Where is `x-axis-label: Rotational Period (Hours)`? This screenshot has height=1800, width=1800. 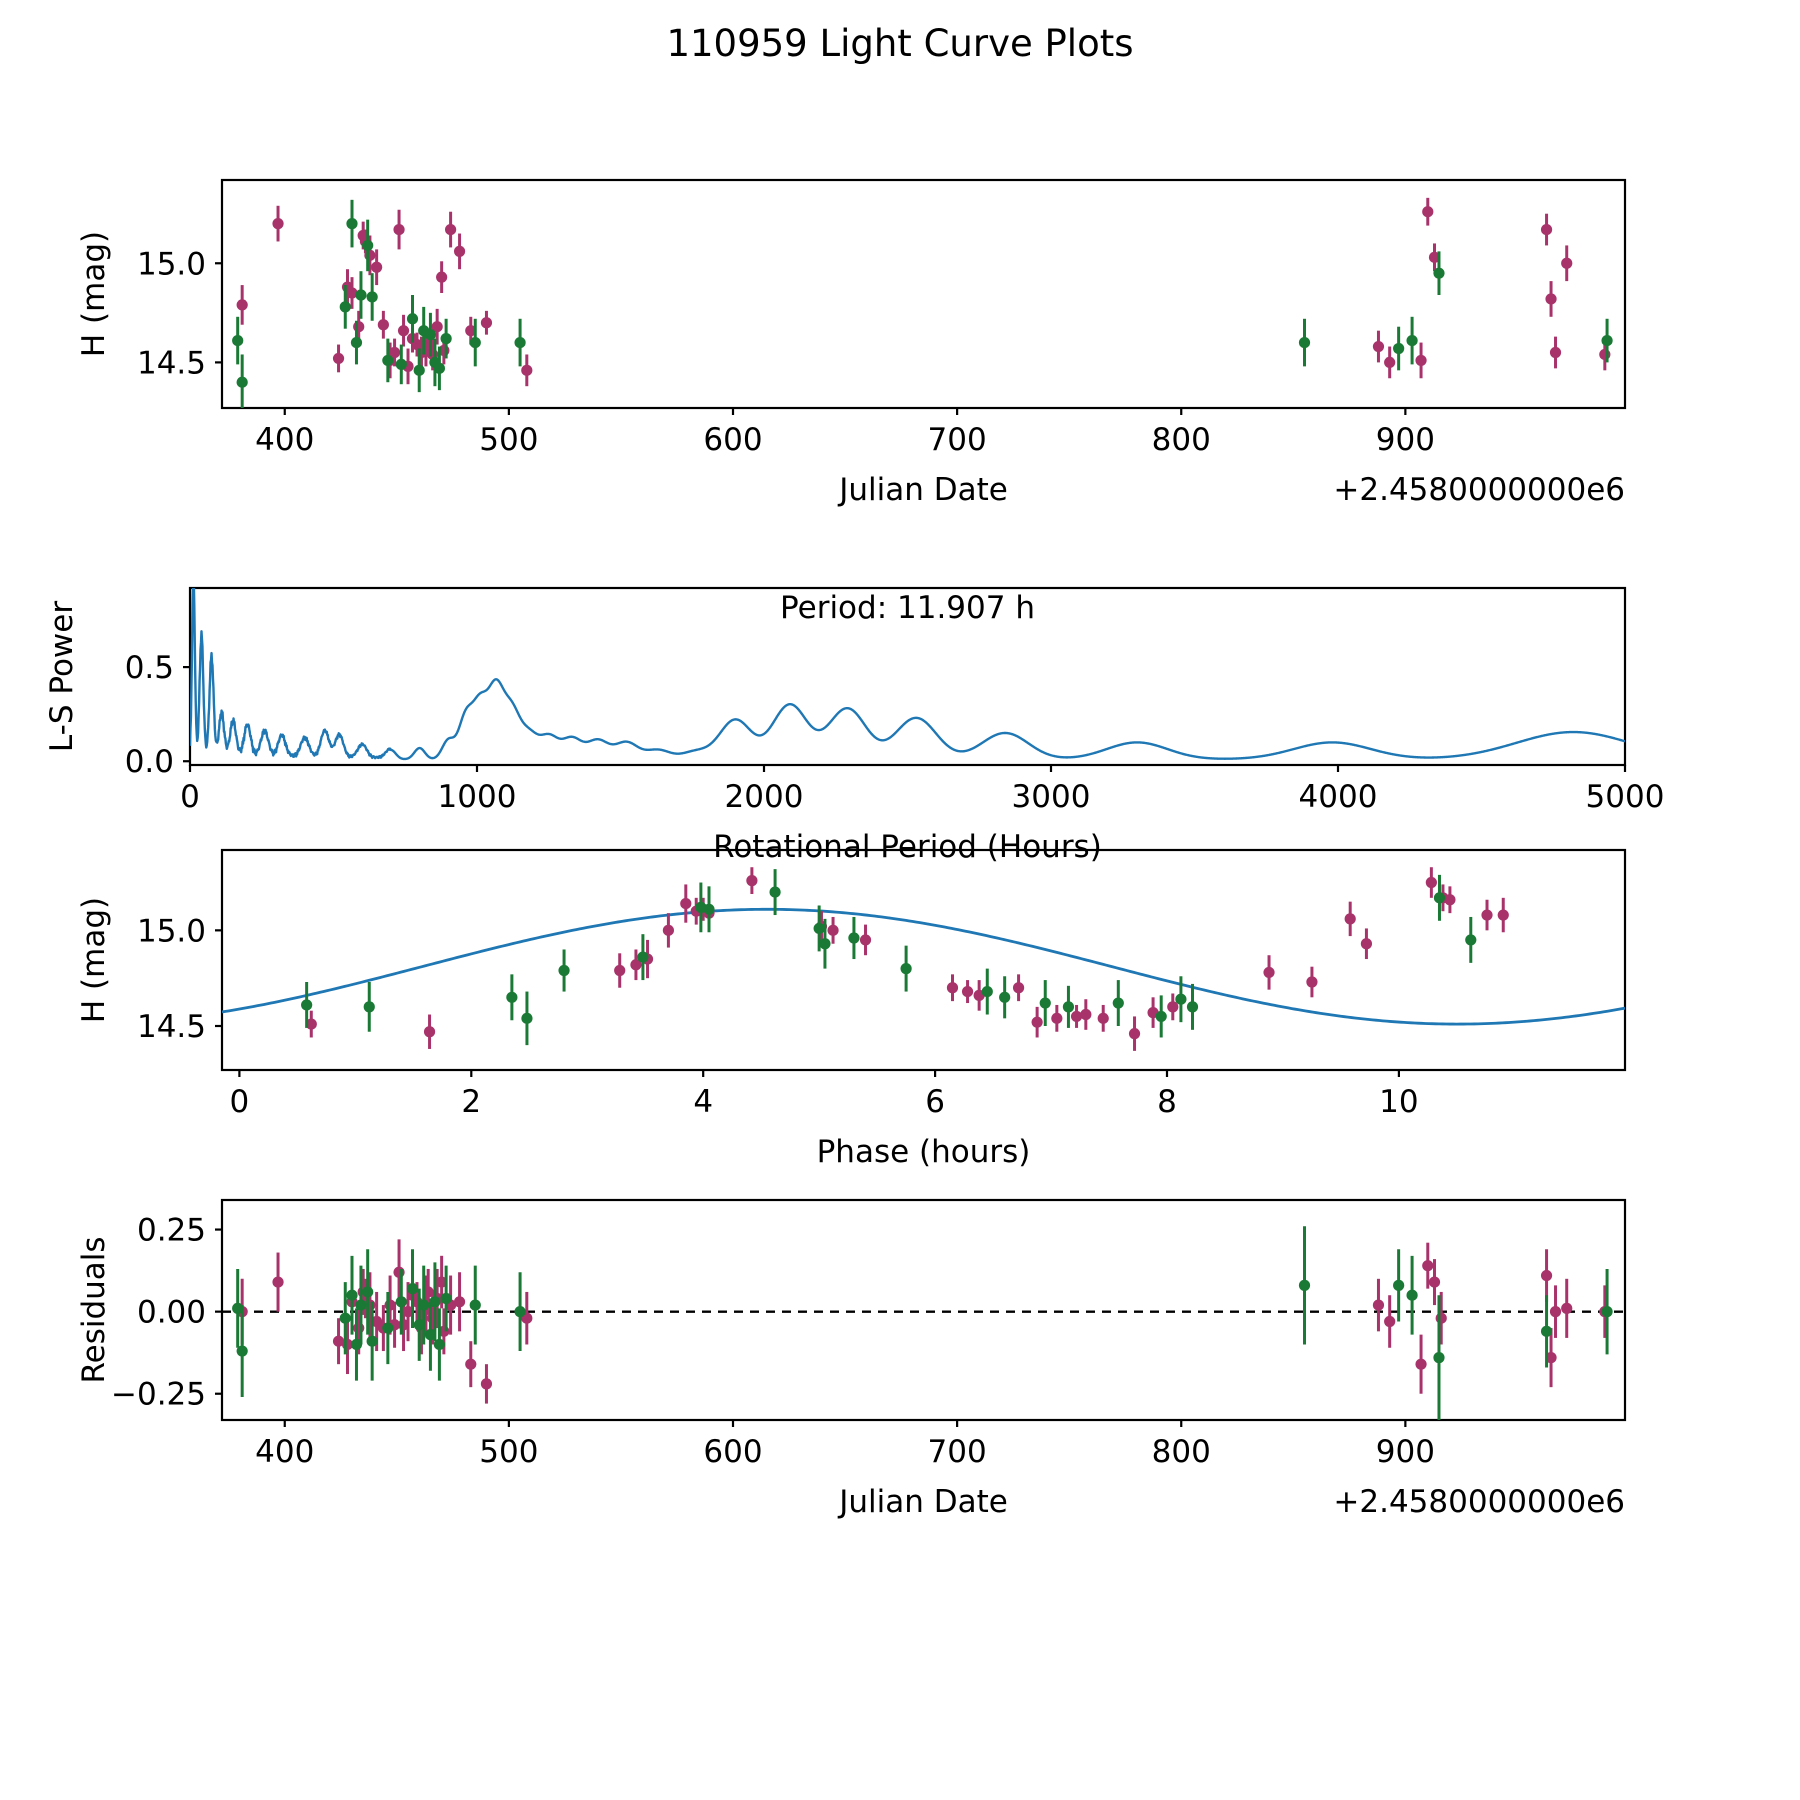
x-axis-label: Rotational Period (Hours) is located at coordinates (907, 847).